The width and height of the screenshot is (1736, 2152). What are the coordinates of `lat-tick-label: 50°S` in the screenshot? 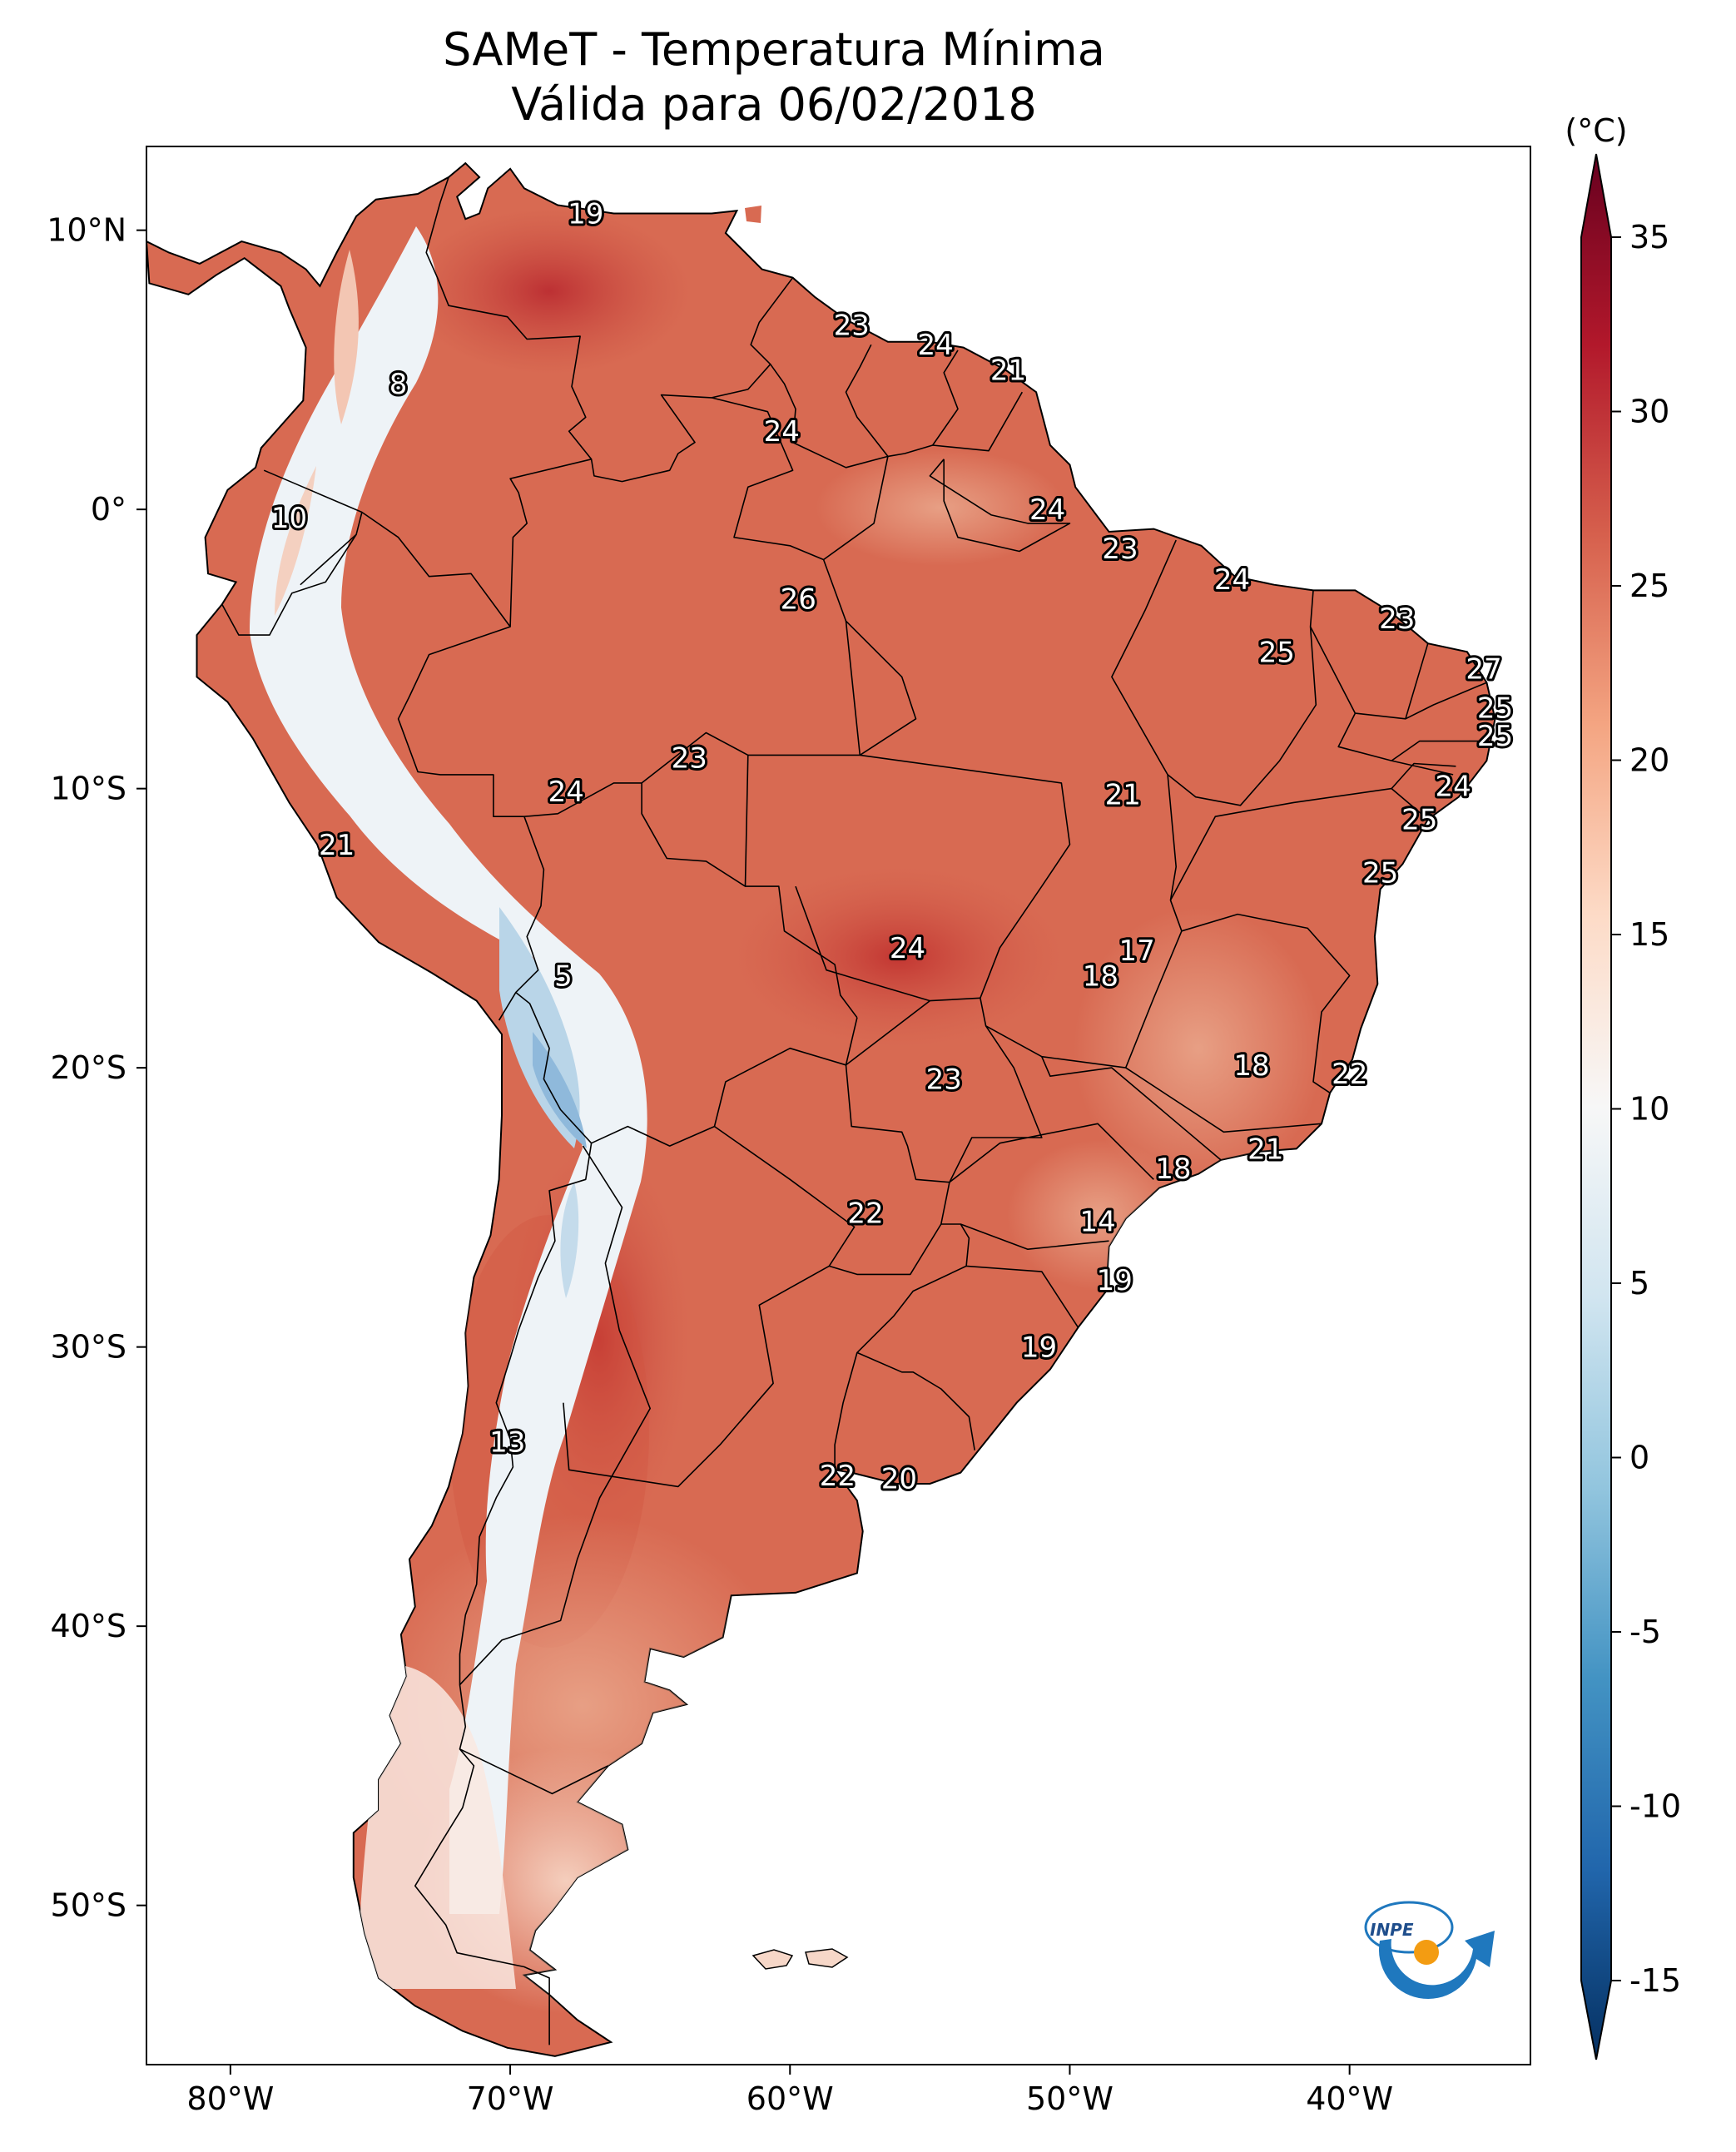 It's located at (88, 1905).